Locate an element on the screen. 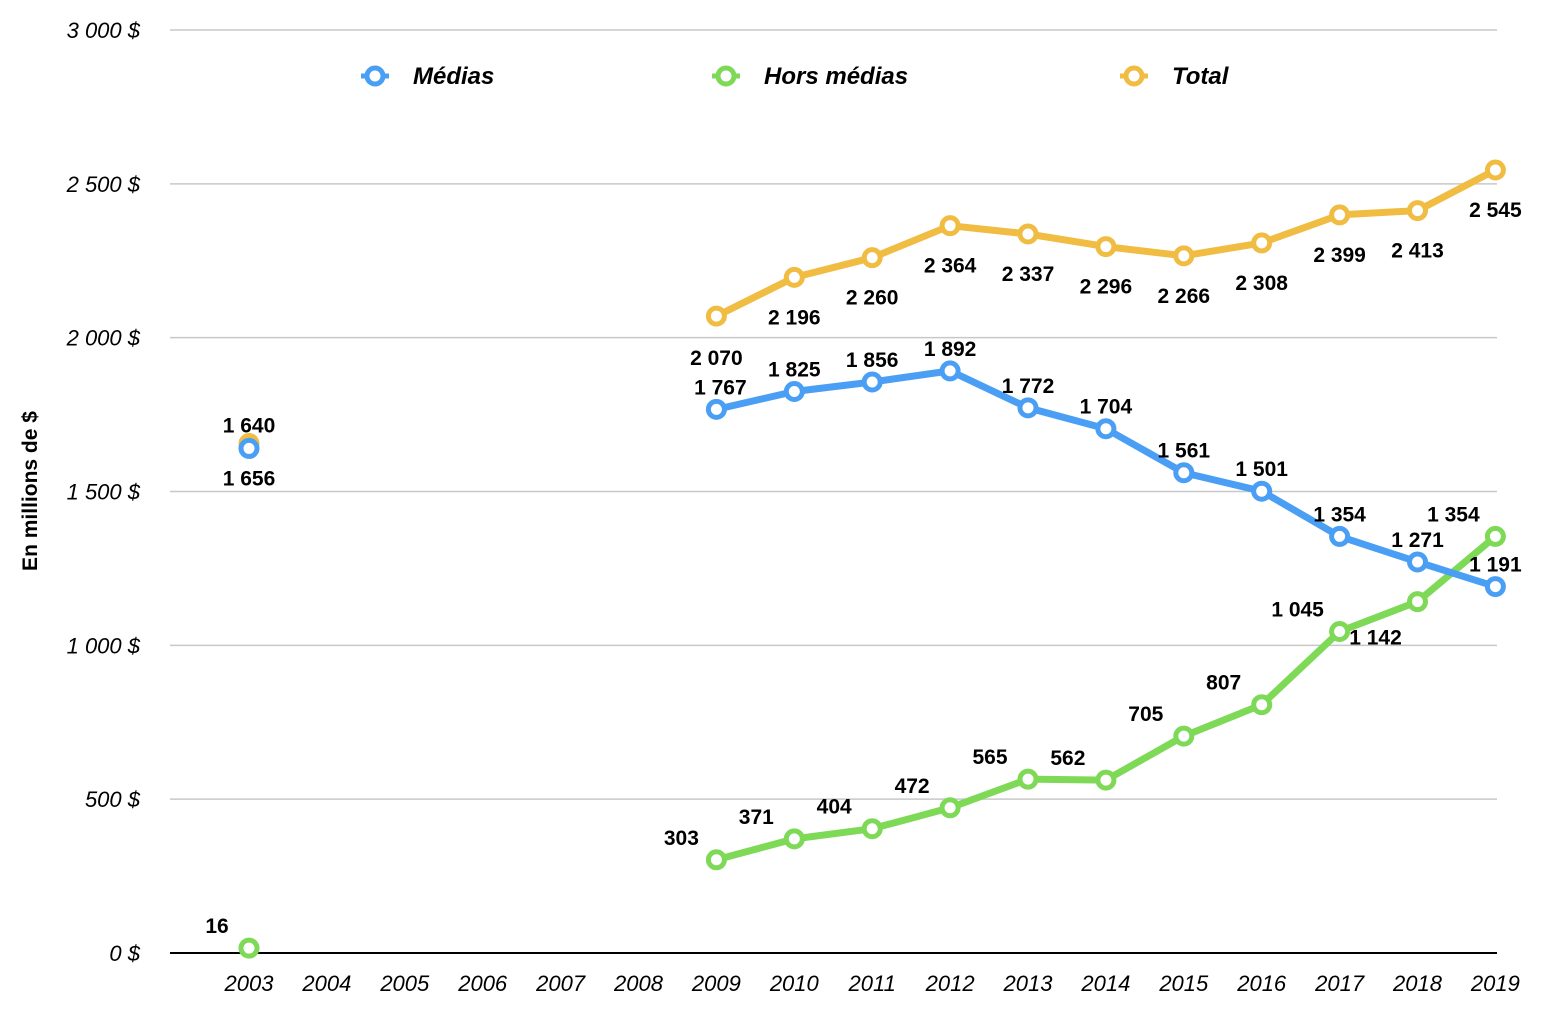 The image size is (1550, 1014). data-label: 1 640 is located at coordinates (249, 425).